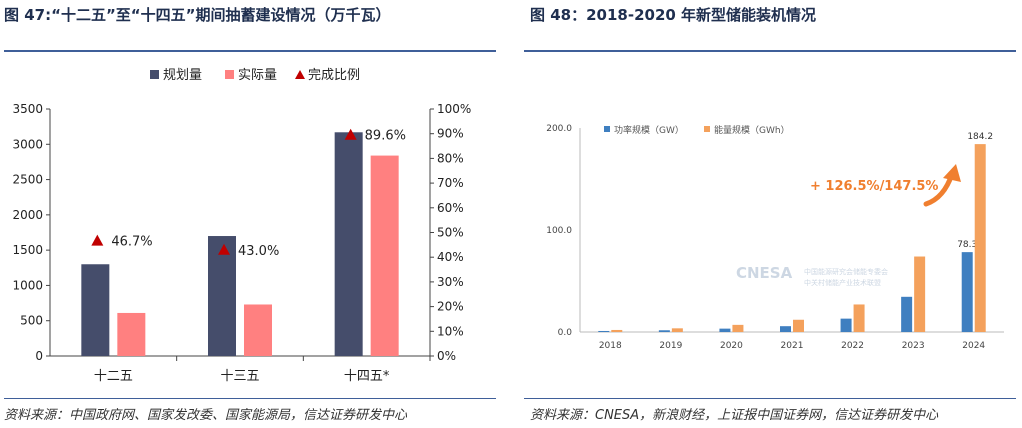 Image resolution: width=1022 pixels, height=428 pixels. What do you see at coordinates (250, 51) in the screenshot?
I see `left-title-rule` at bounding box center [250, 51].